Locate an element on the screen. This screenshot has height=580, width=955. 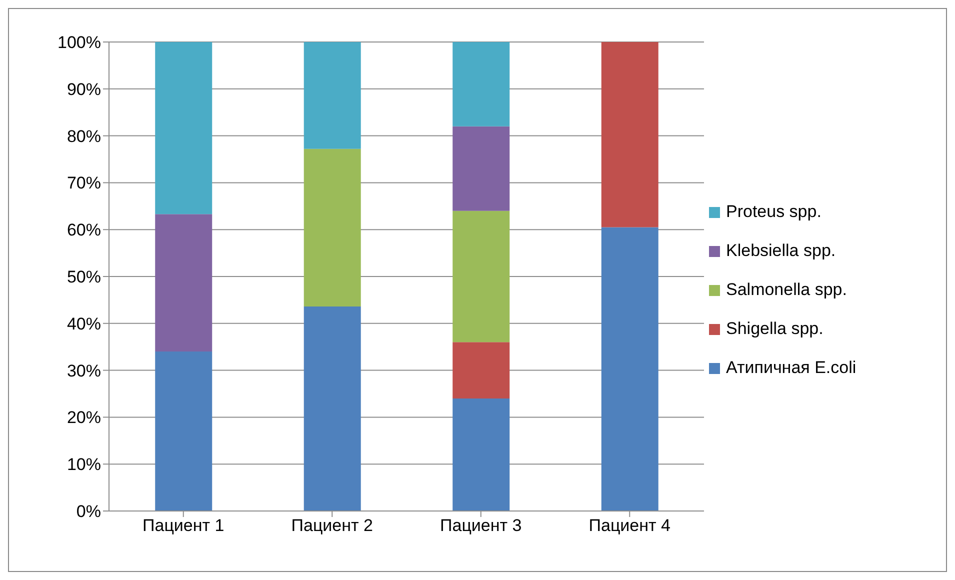
x-tick-label: Пациент 2 is located at coordinates (332, 526).